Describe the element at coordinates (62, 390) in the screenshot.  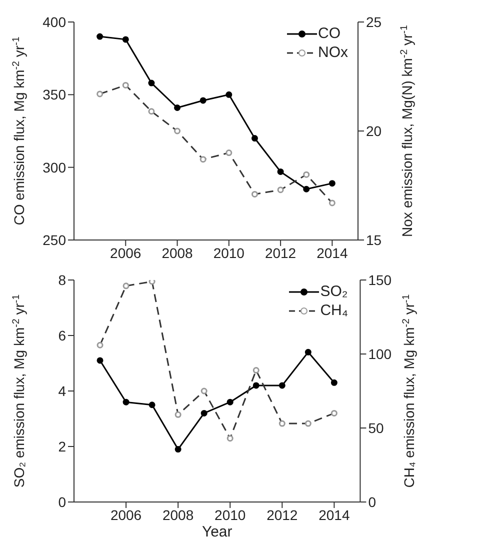
I see `y-tick-label: 4` at that location.